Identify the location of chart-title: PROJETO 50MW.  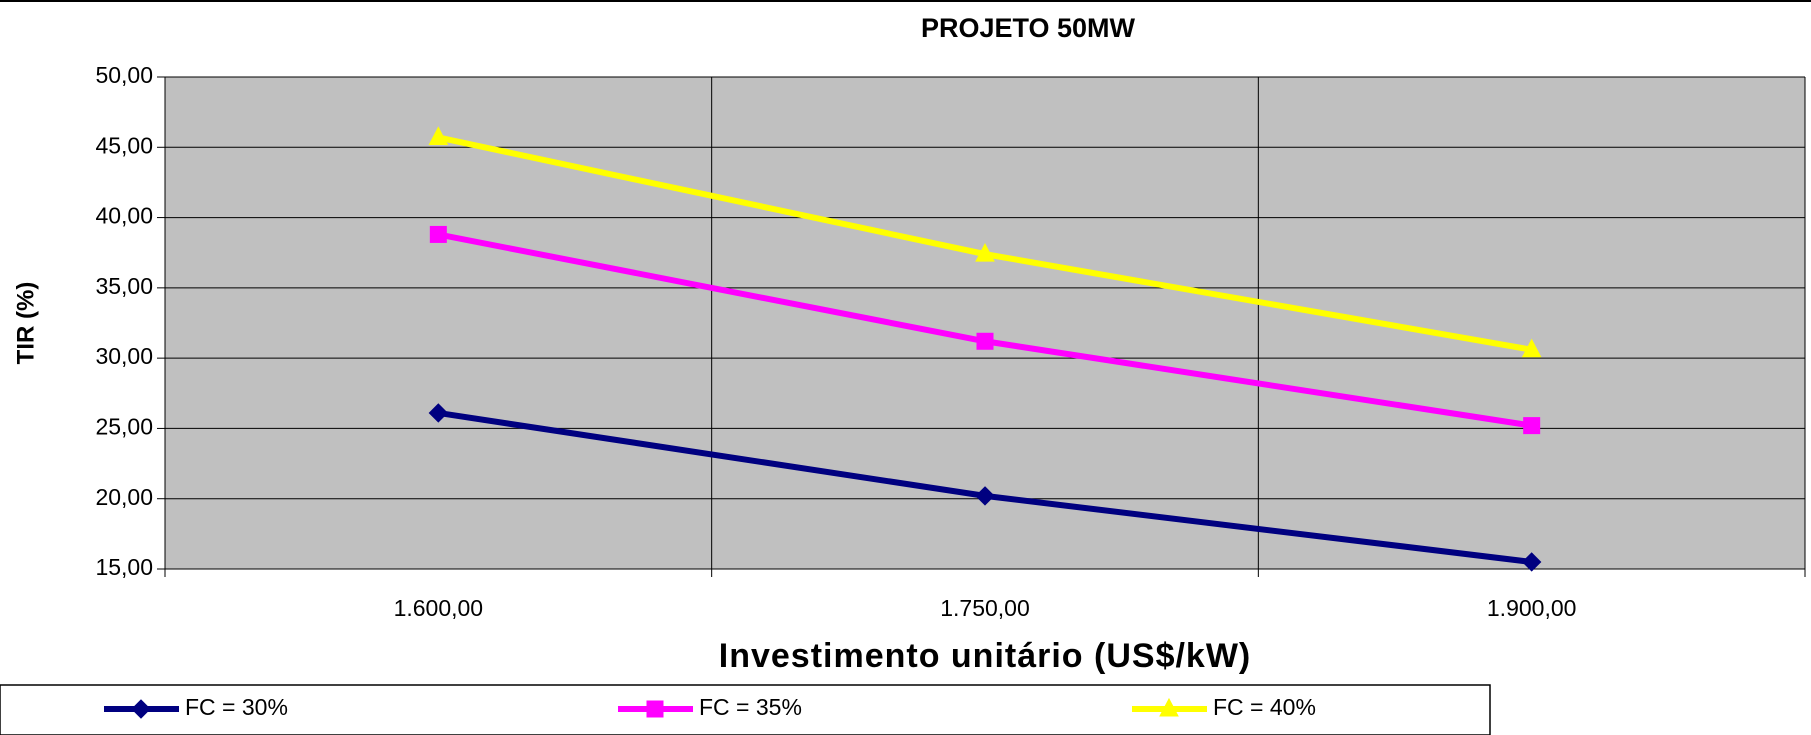
(1028, 28).